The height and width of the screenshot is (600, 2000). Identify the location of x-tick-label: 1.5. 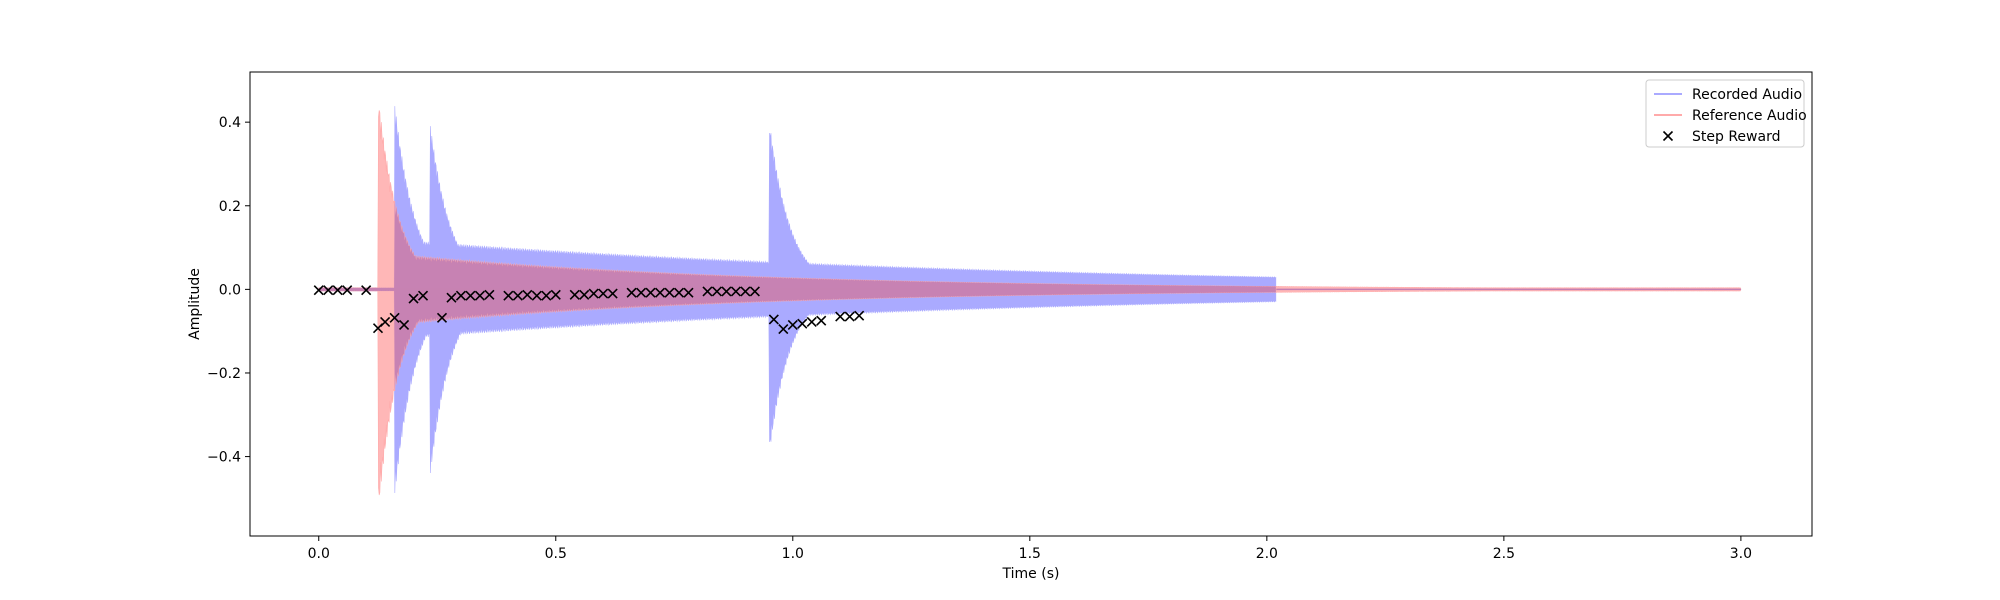
(1030, 554).